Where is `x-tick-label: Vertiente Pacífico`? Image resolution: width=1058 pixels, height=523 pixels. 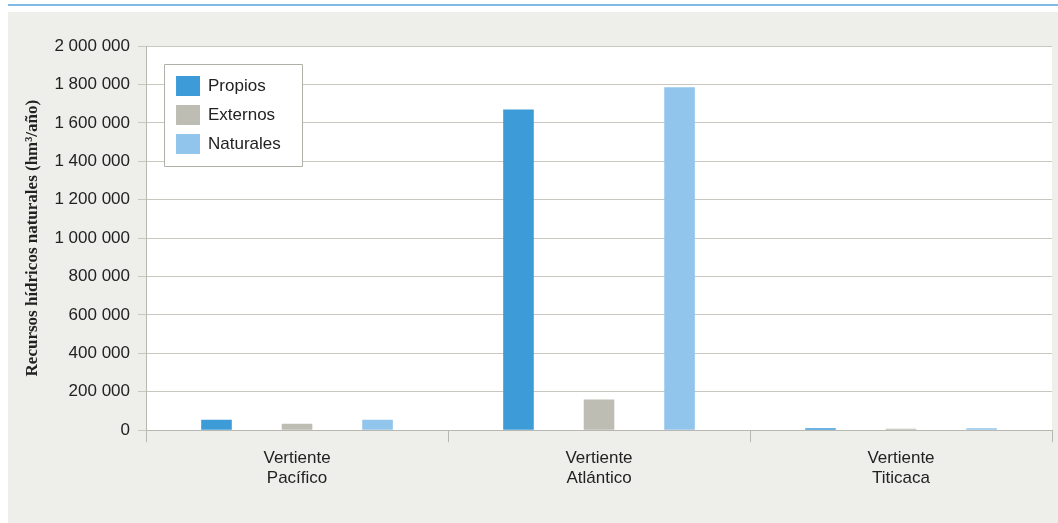 x-tick-label: Vertiente Pacífico is located at coordinates (297, 468).